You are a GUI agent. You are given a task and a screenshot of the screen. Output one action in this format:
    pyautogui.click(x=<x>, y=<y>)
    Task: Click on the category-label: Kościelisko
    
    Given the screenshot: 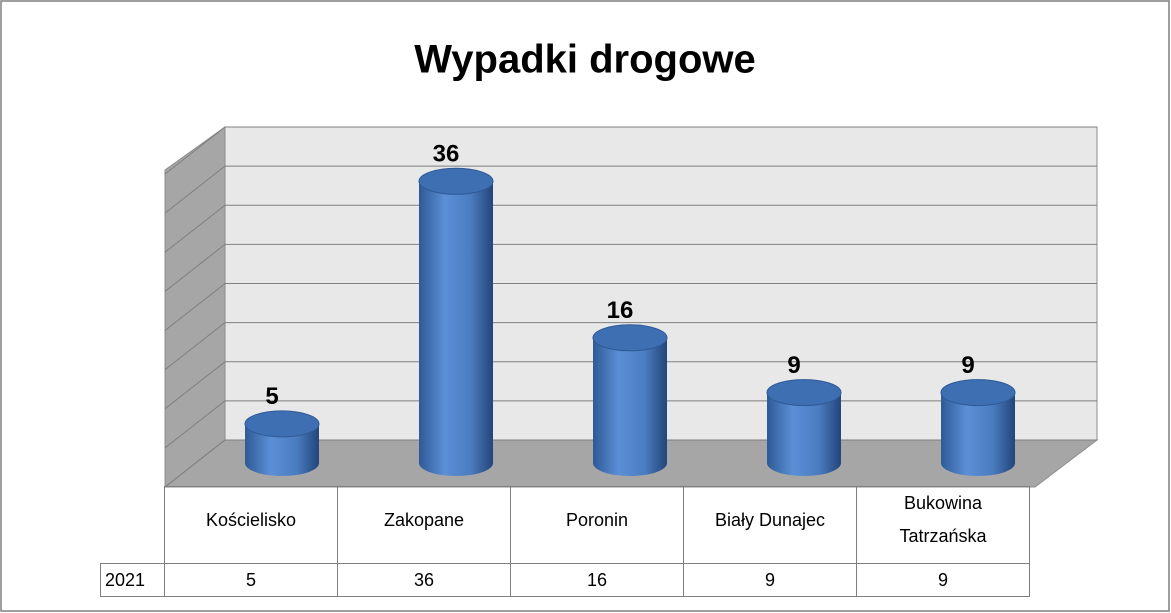 What is the action you would take?
    pyautogui.click(x=251, y=525)
    